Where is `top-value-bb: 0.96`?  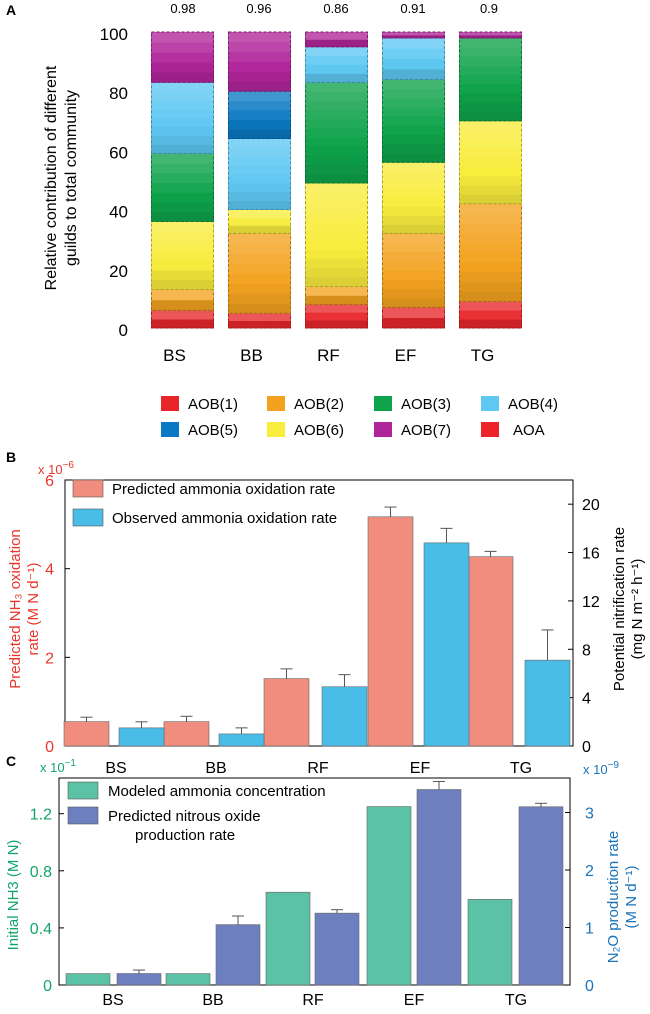
top-value-bb: 0.96 is located at coordinates (258, 8).